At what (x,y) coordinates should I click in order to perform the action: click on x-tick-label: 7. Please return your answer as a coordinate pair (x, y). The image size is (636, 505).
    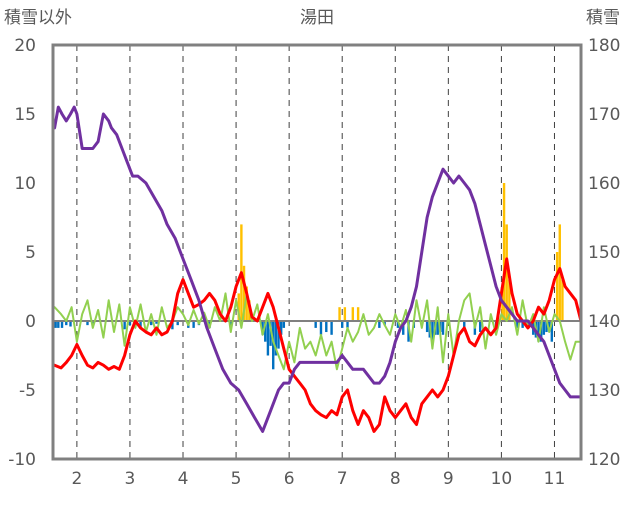
    Looking at the image, I should click on (342, 479).